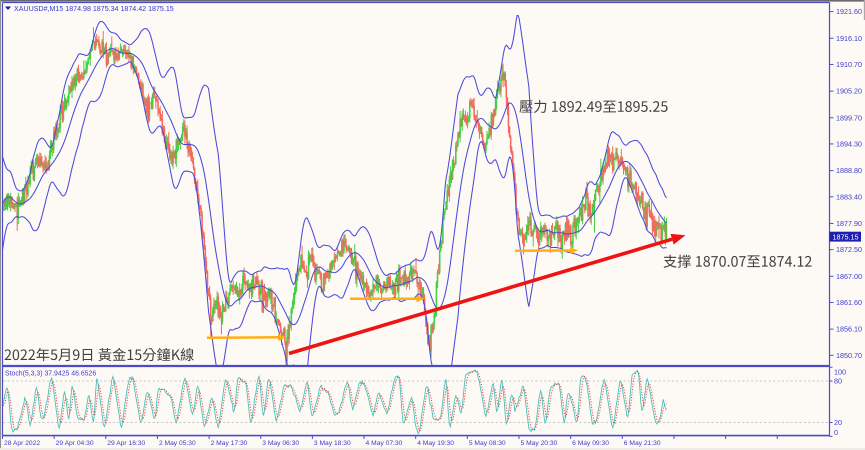  I want to click on svg-text: 3 May 18:30, so click(332, 443).